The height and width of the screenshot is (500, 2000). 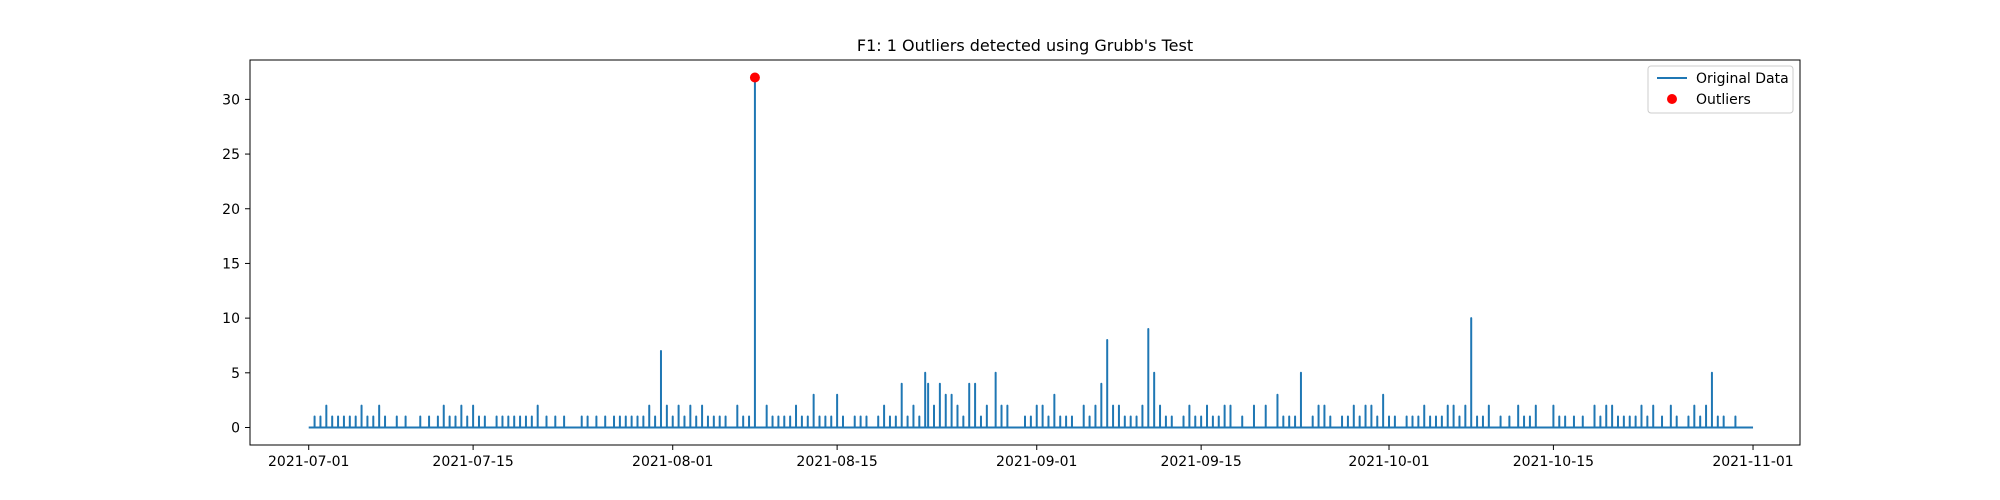 I want to click on y-tick-label-0: 0, so click(x=235, y=429).